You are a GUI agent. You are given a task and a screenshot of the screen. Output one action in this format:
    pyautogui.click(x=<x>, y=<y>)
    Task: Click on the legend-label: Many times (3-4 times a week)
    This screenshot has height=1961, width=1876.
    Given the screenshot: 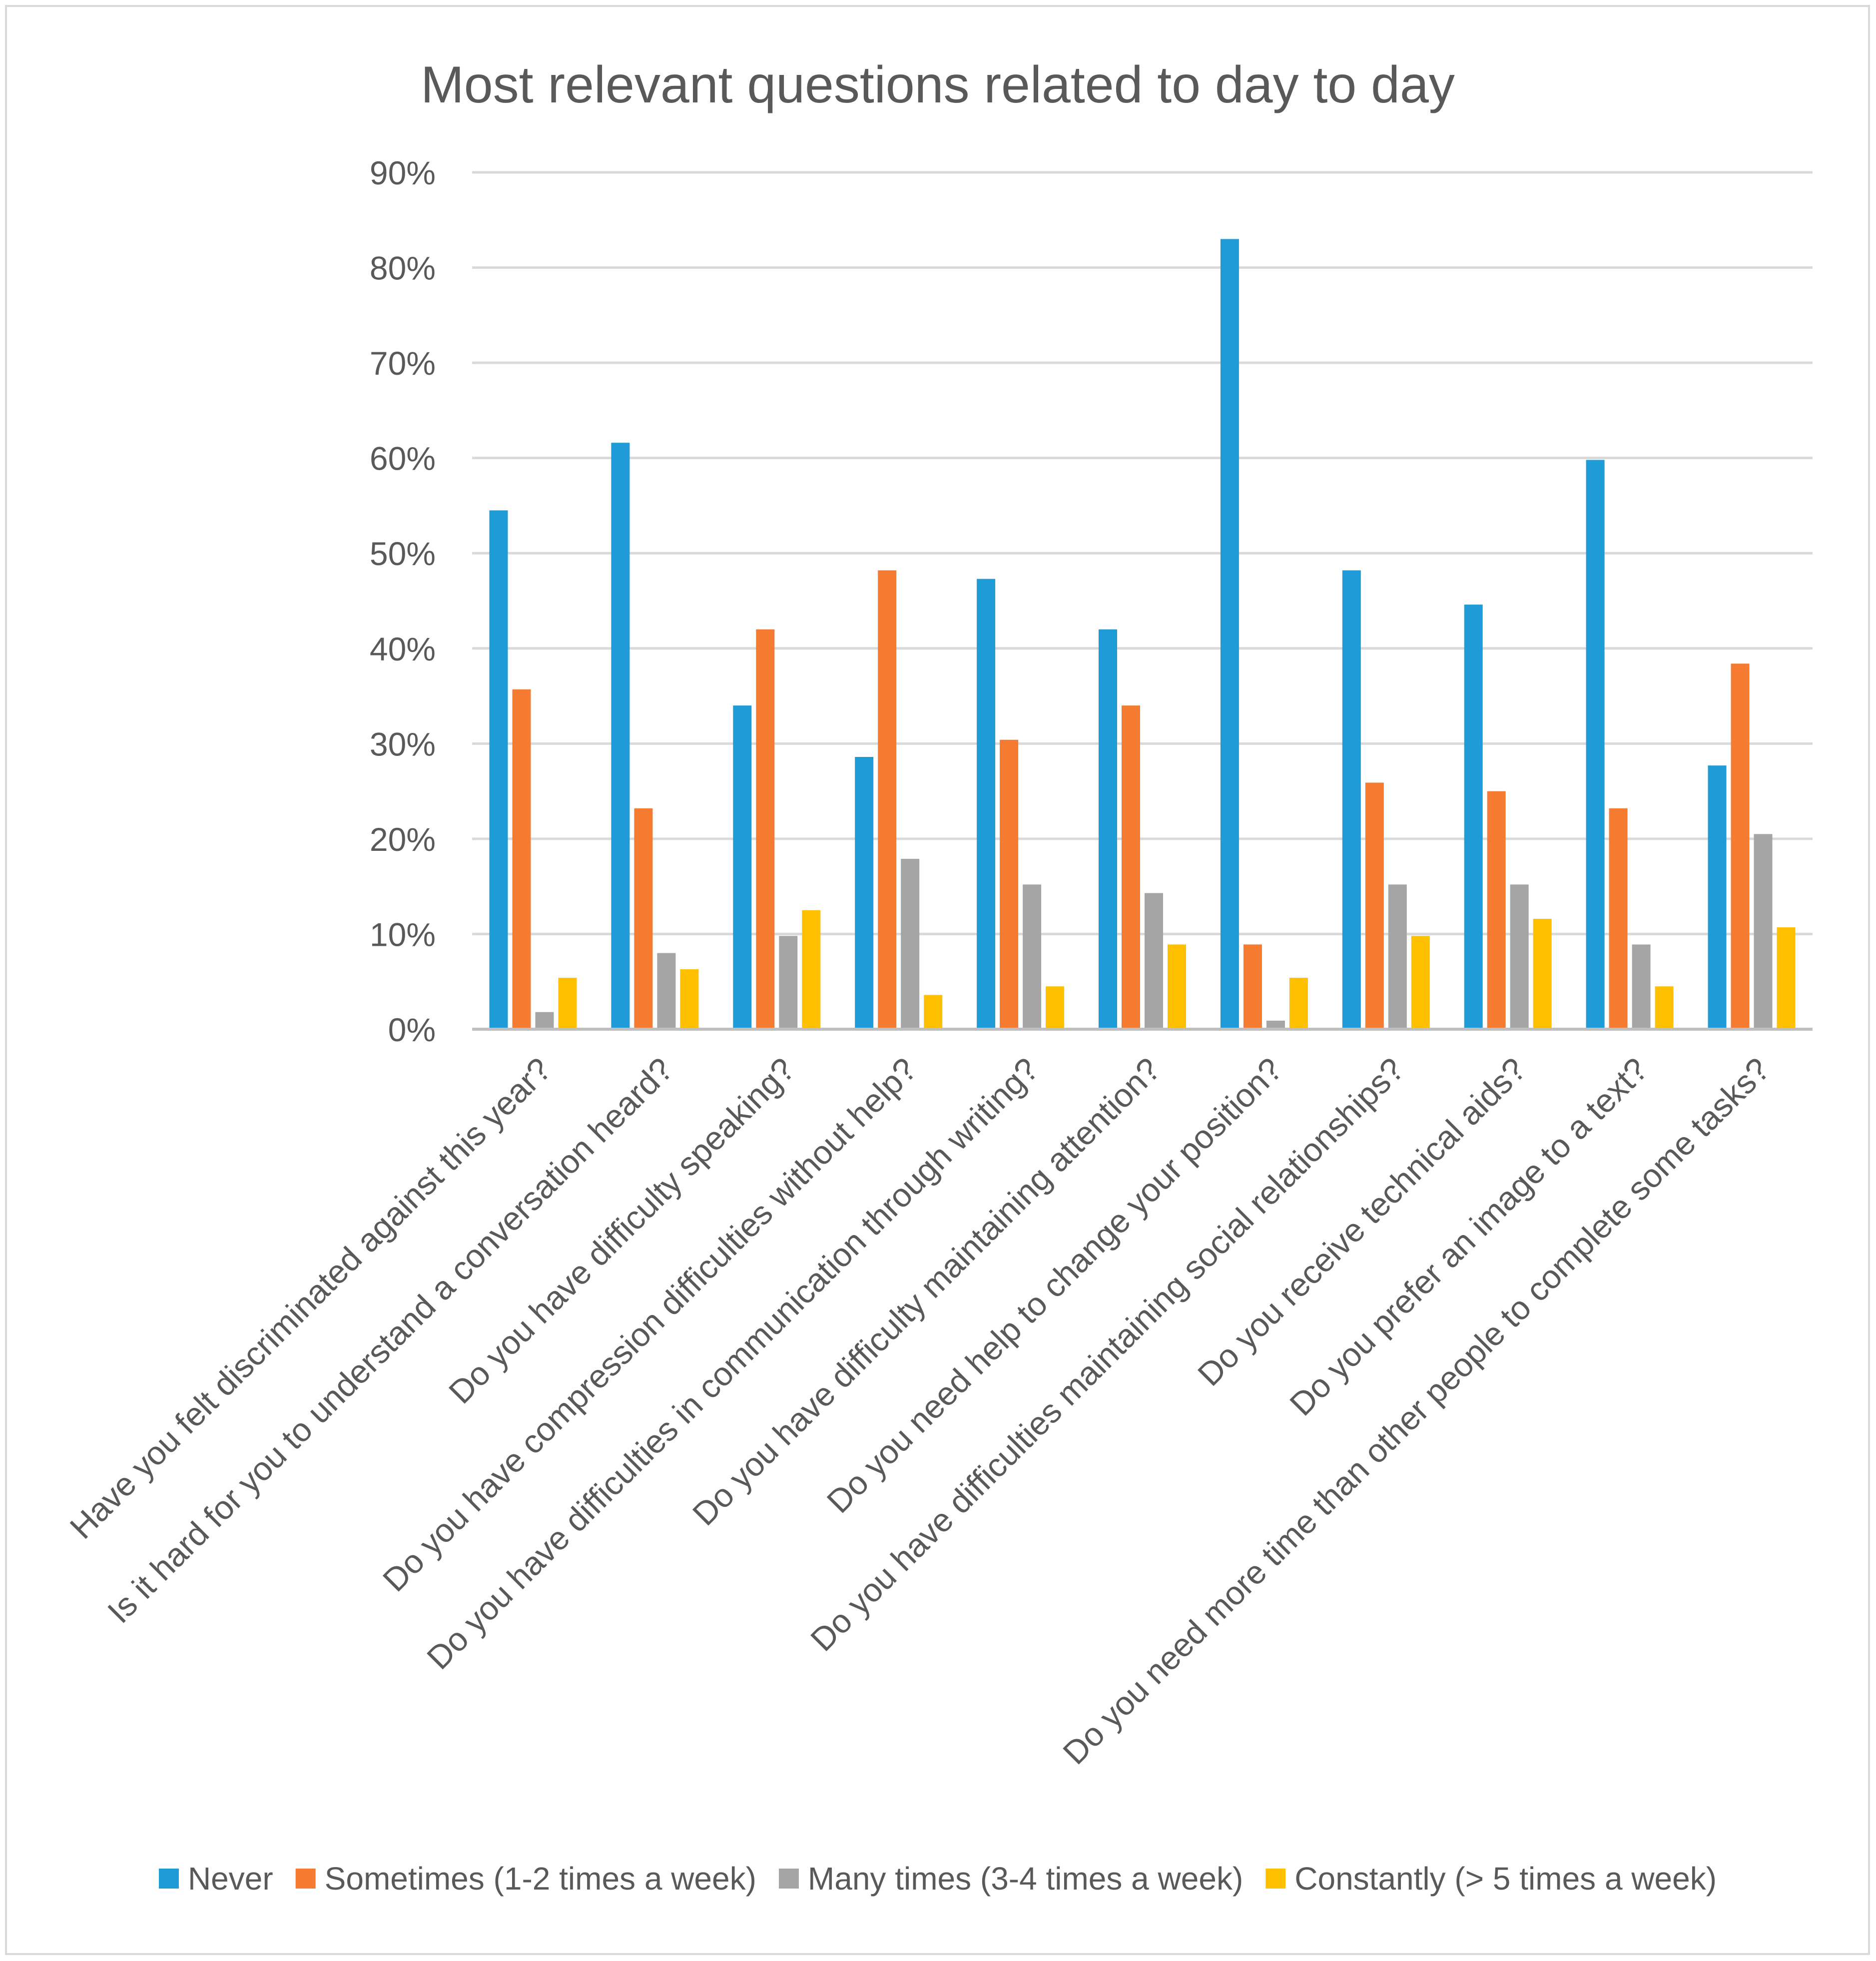 What is the action you would take?
    pyautogui.click(x=1025, y=1879)
    